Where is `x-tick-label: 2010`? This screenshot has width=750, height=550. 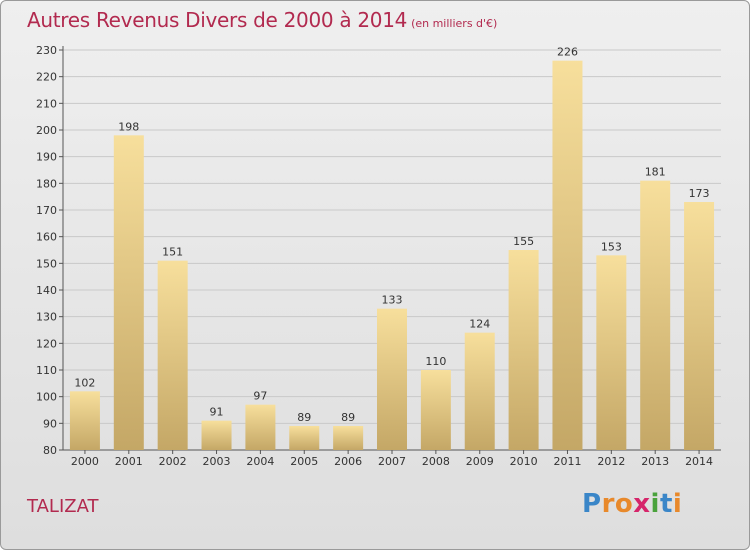
x-tick-label: 2010 is located at coordinates (524, 461).